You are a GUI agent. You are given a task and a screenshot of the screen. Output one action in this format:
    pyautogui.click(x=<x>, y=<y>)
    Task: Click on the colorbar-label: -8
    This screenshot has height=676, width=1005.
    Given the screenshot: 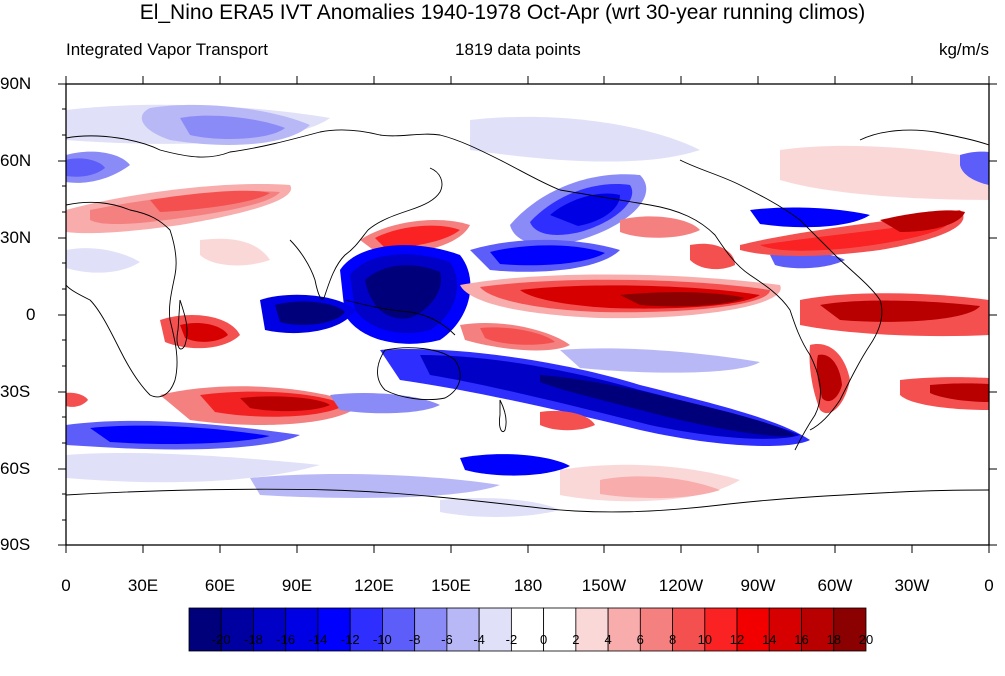 What is the action you would take?
    pyautogui.click(x=414, y=639)
    